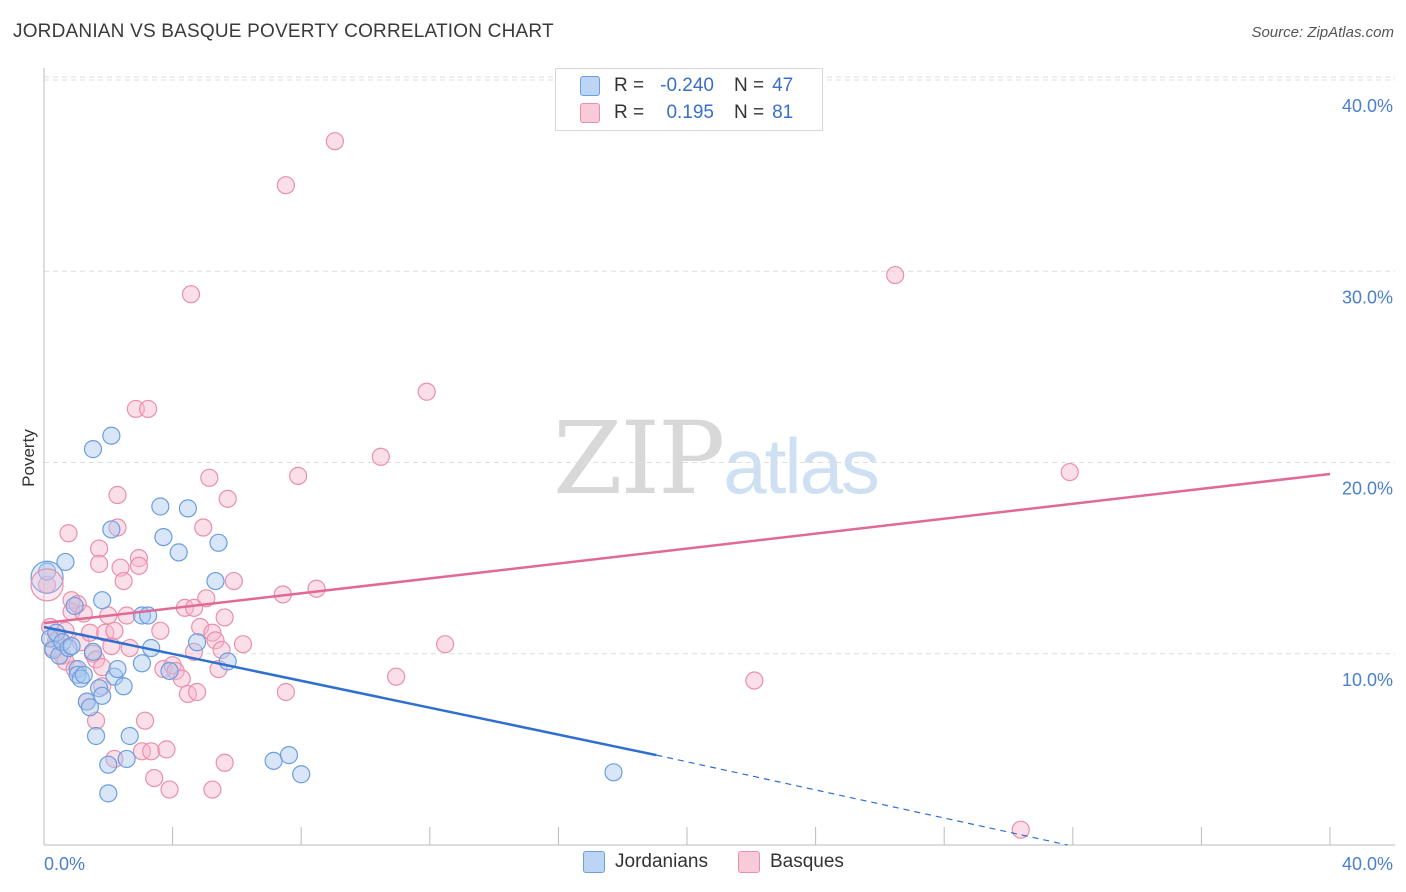 Image resolution: width=1406 pixels, height=892 pixels. I want to click on jordanians-trend-extension, so click(862, 800).